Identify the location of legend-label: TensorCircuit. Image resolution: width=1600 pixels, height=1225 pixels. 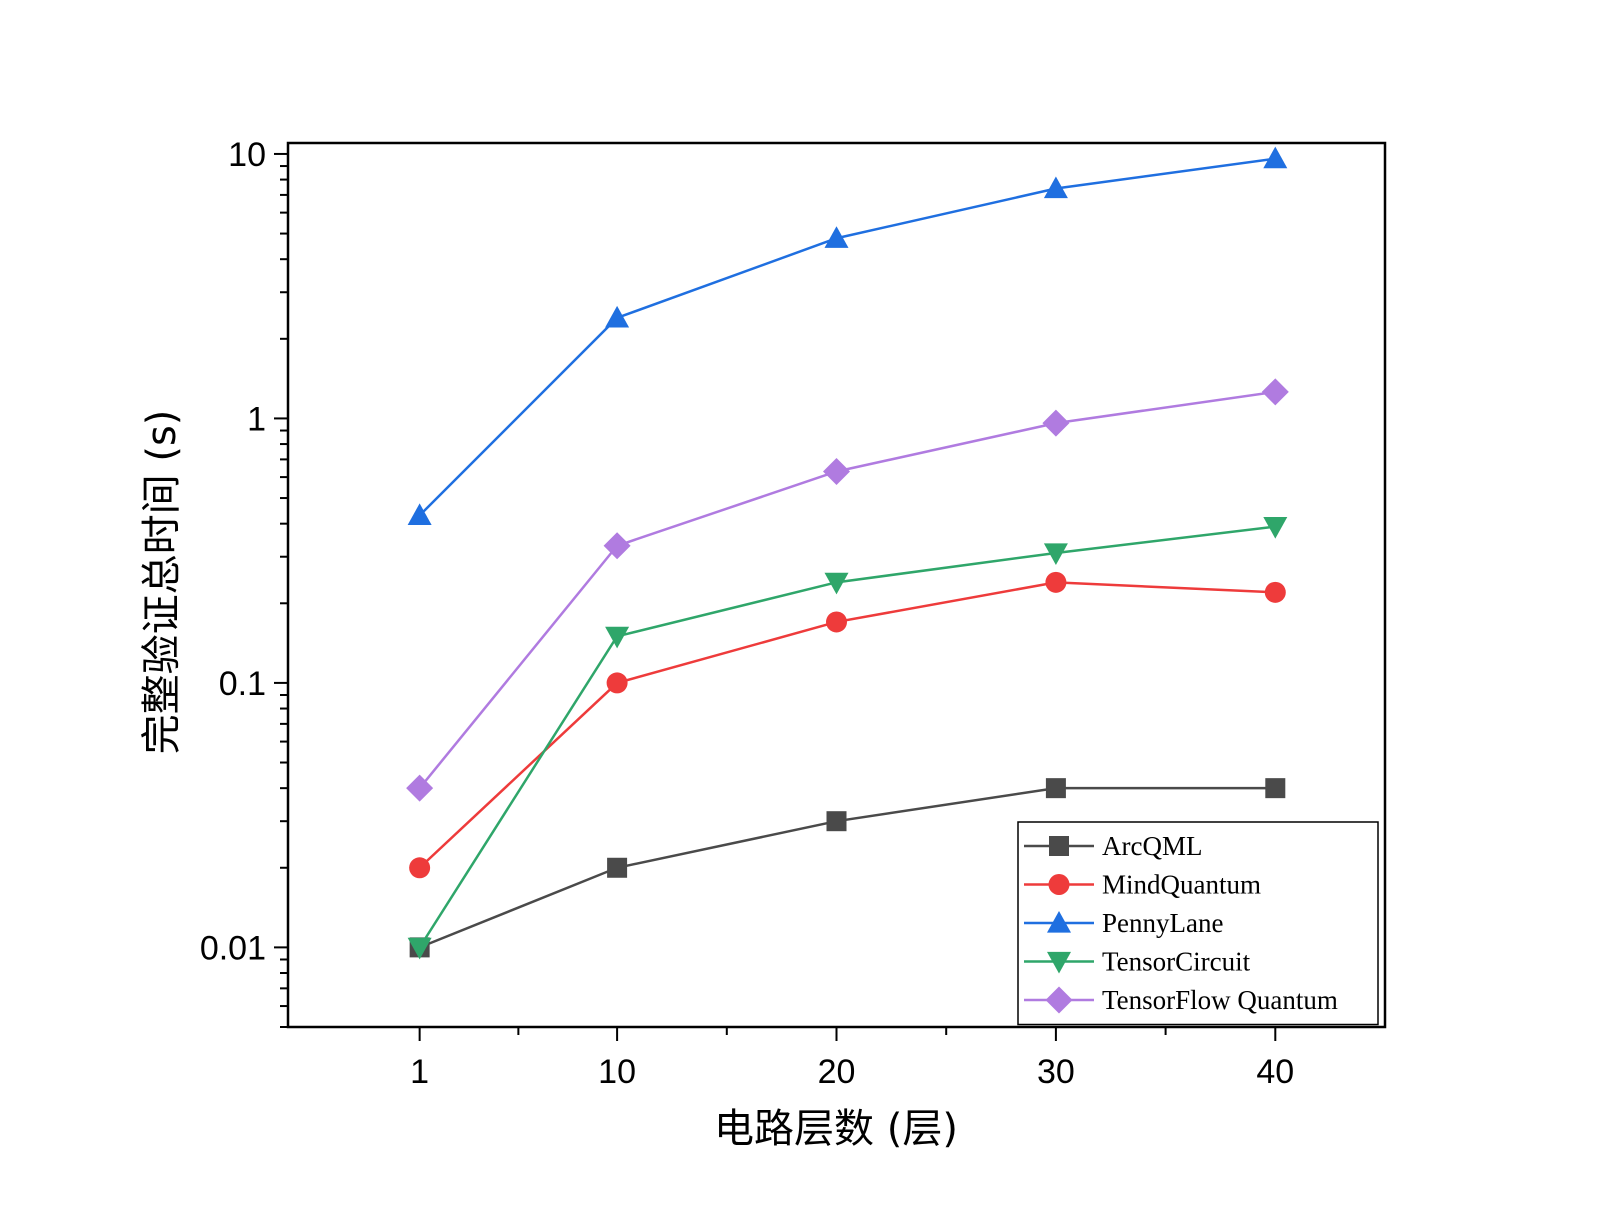
(1176, 962).